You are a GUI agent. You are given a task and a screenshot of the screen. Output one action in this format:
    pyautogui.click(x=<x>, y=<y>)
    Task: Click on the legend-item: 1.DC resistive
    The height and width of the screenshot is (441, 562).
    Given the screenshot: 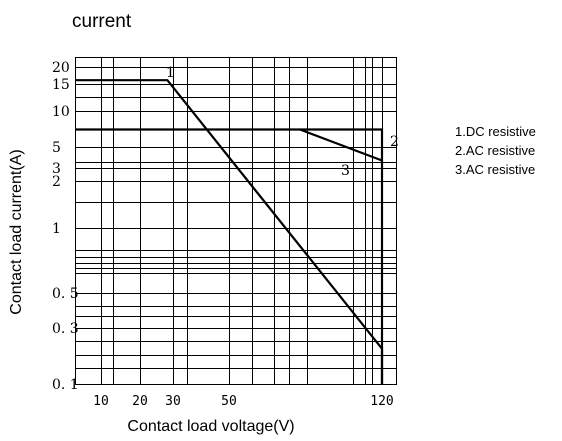 What is the action you would take?
    pyautogui.click(x=495, y=131)
    